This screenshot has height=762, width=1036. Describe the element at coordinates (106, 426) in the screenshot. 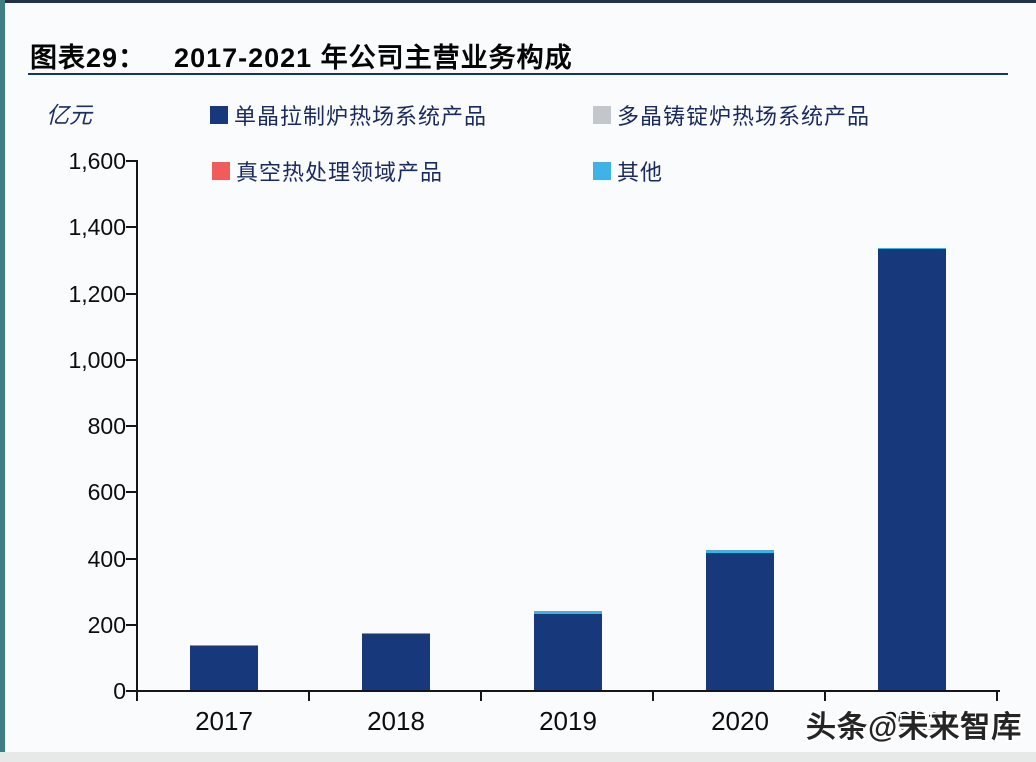

I see `y-axis-tick-label: 800` at that location.